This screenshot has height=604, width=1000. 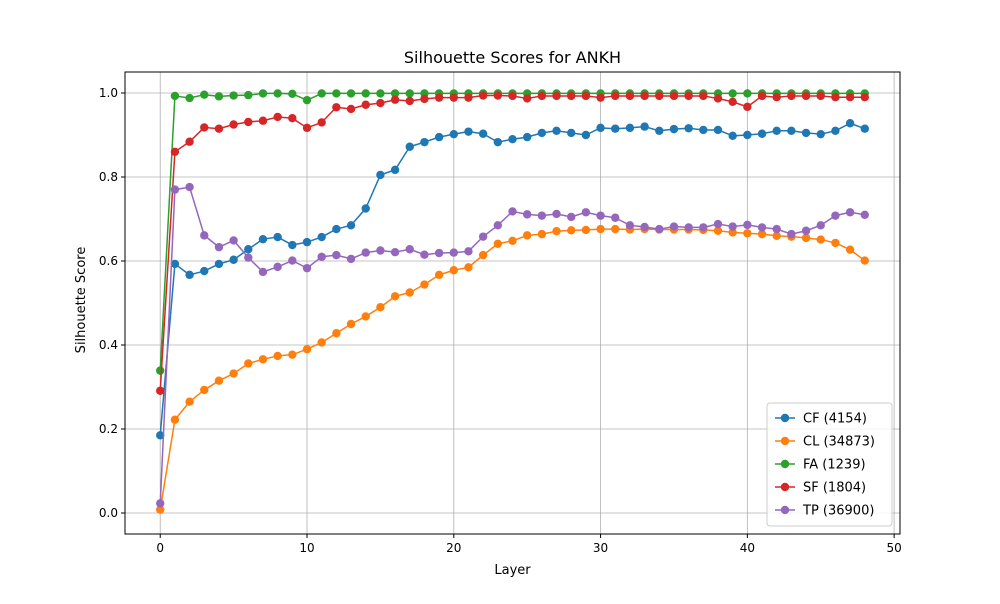 I want to click on legend-swatch-marker, so click(x=785, y=441).